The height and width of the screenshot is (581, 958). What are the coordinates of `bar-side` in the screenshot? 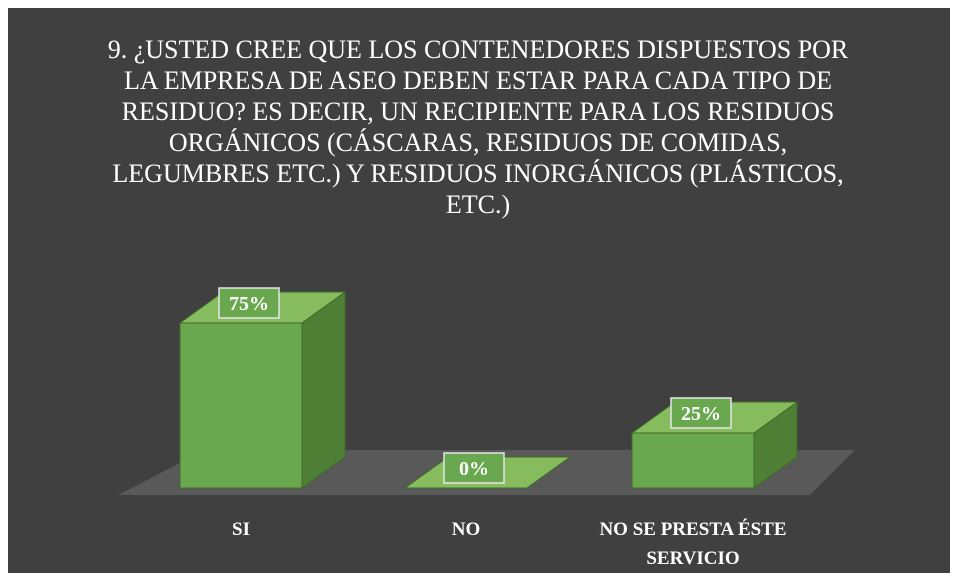 It's located at (323, 390).